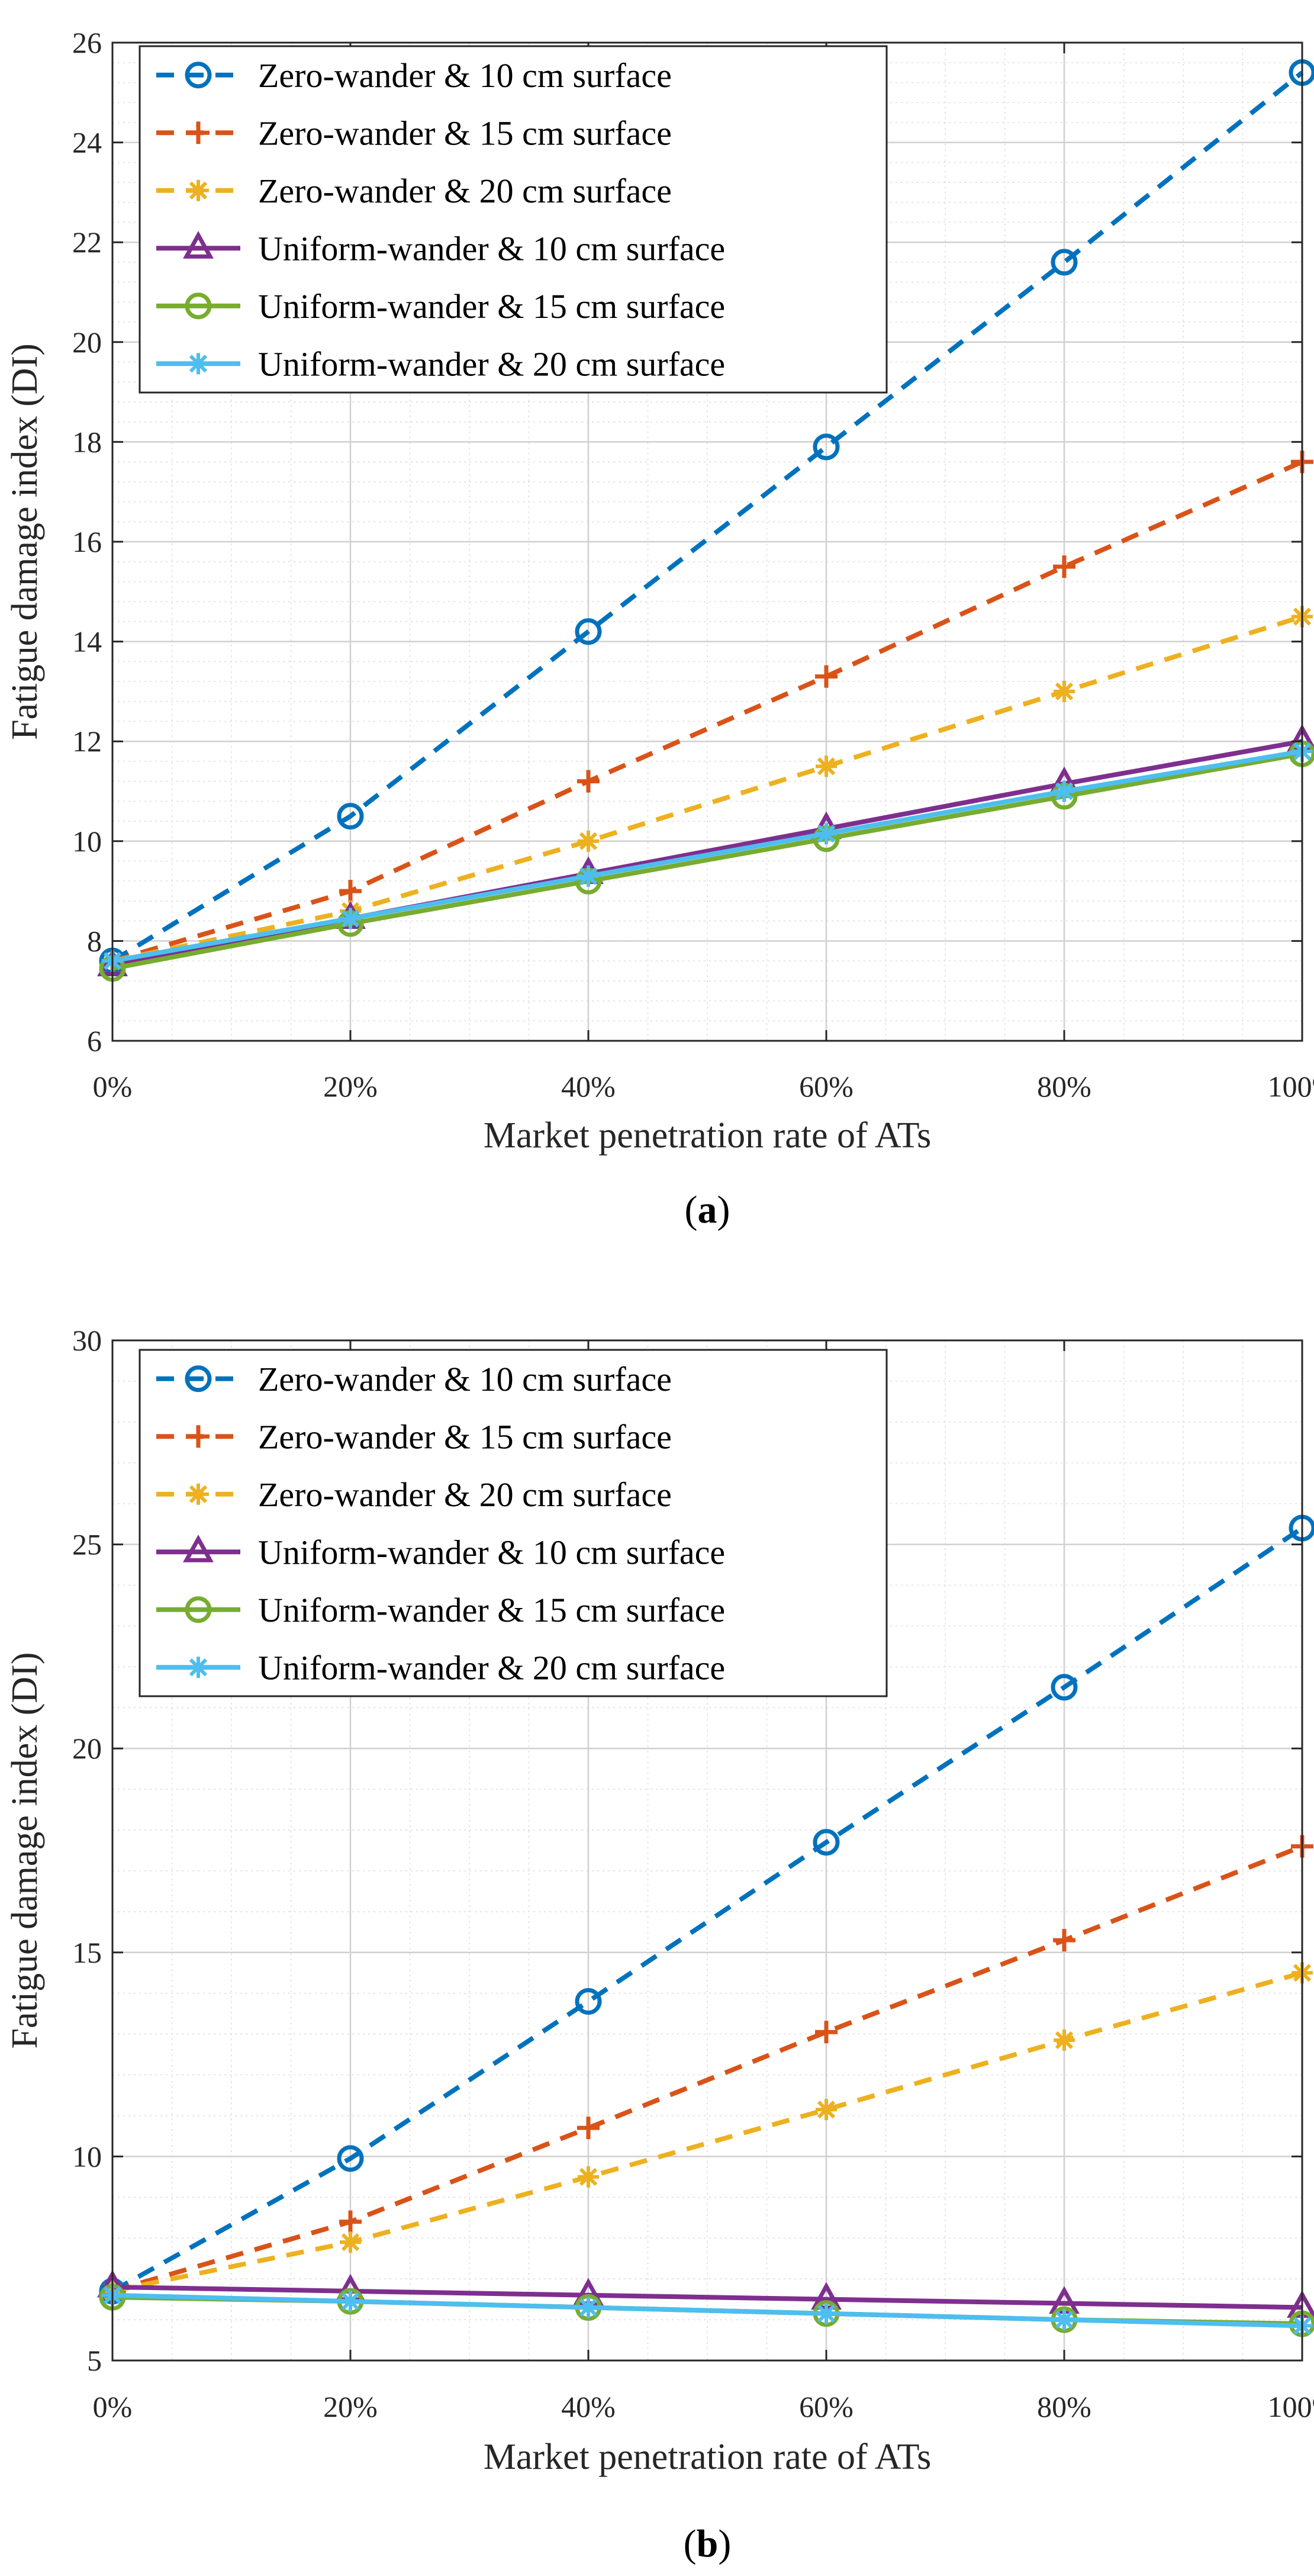  Describe the element at coordinates (87, 541) in the screenshot. I see `y-tick-label: 16` at that location.